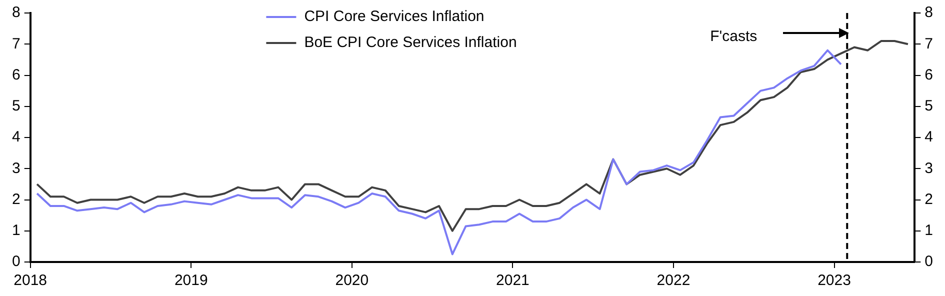 This screenshot has height=296, width=945. Describe the element at coordinates (928, 261) in the screenshot. I see `y2-tick-label: 0` at that location.